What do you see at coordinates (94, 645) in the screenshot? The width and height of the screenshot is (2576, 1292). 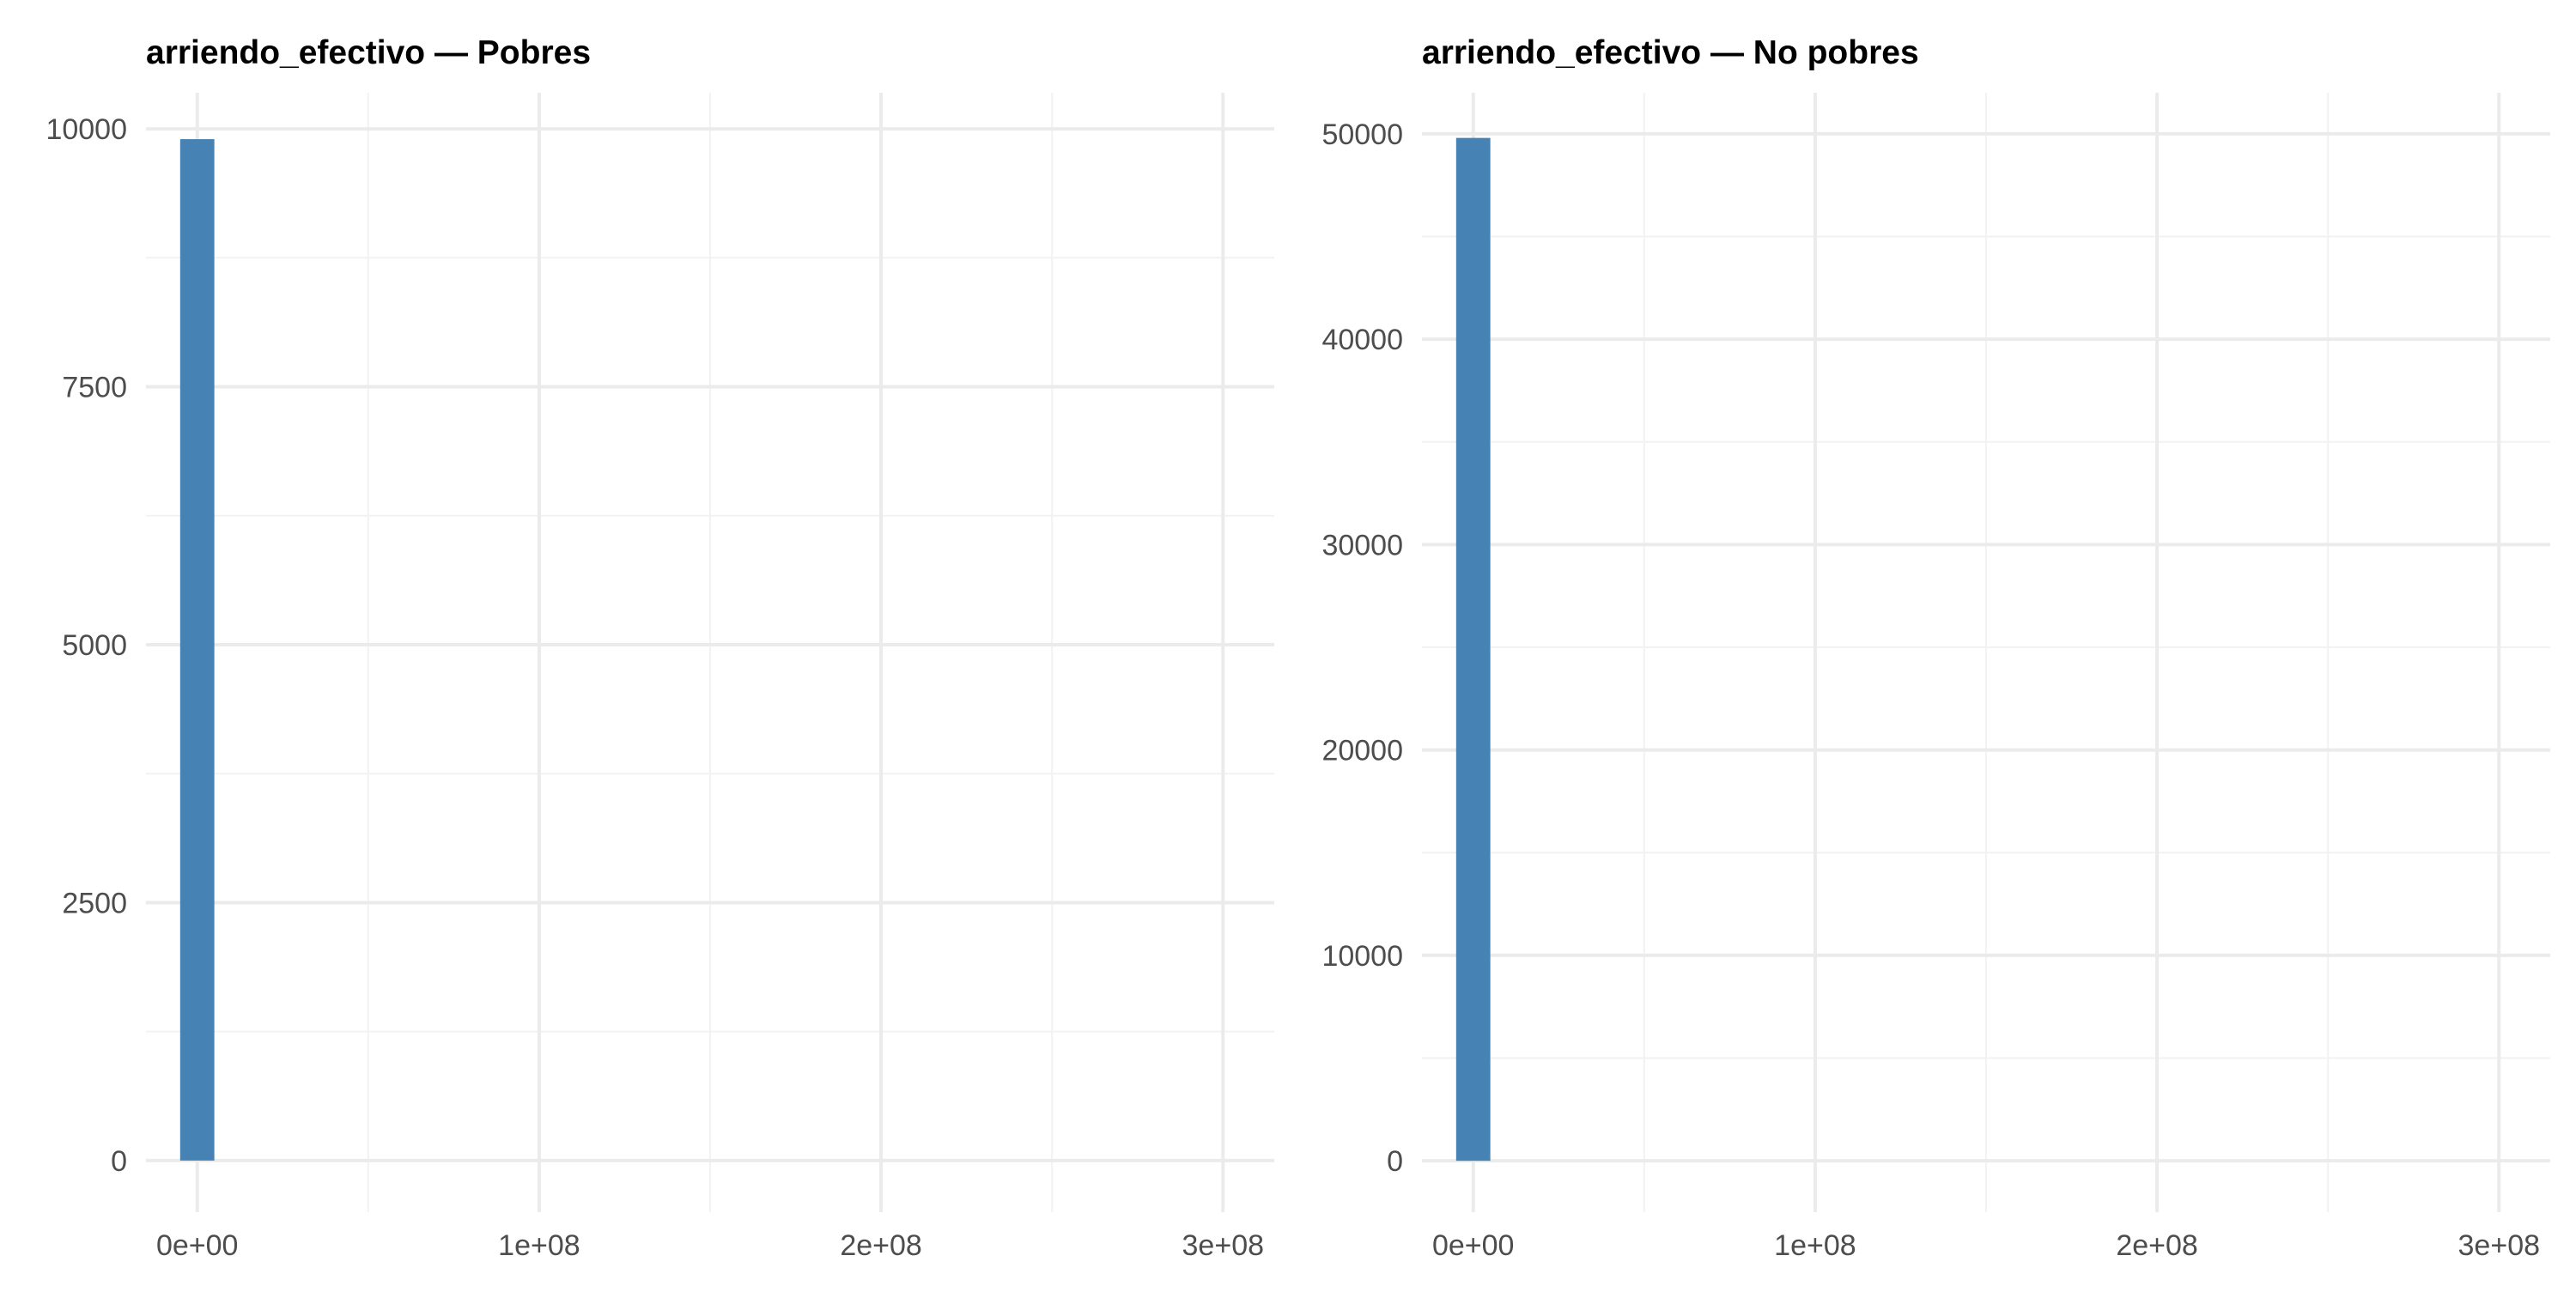 I see `y-tick-label: 5000` at bounding box center [94, 645].